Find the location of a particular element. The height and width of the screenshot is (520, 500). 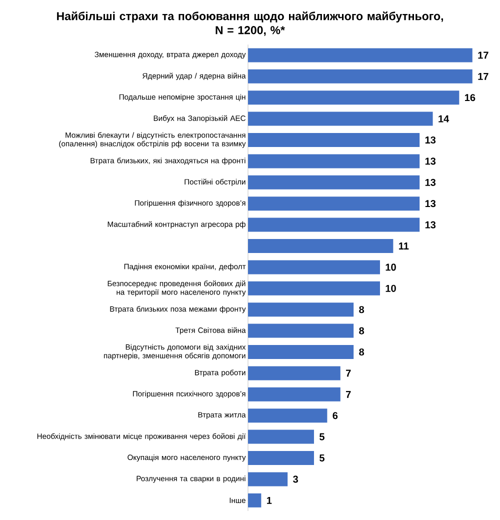

data-label: 16 is located at coordinates (470, 98).